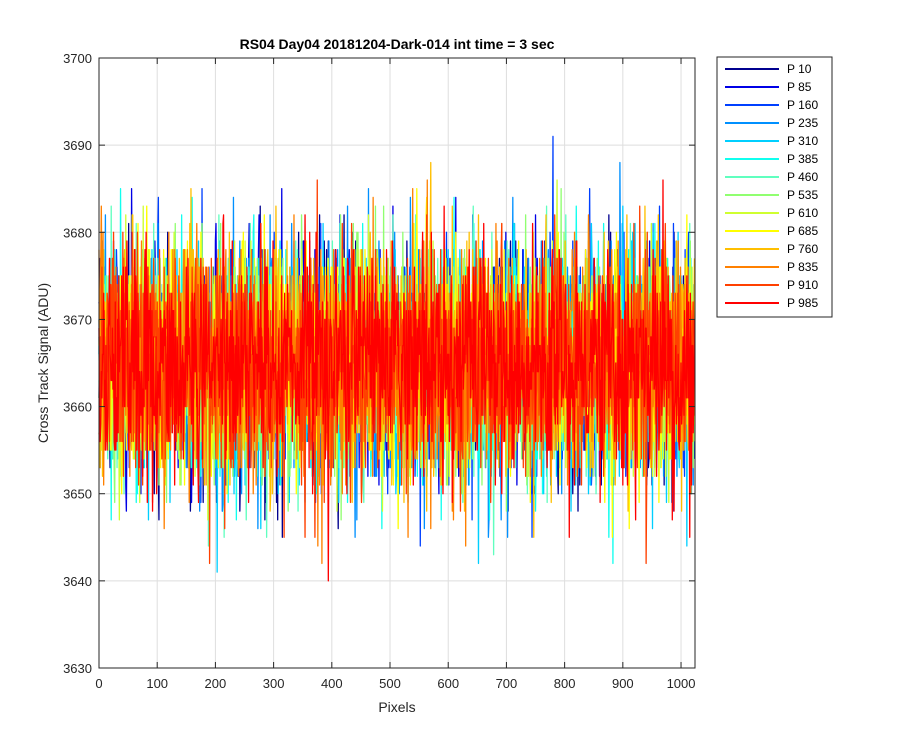 The height and width of the screenshot is (750, 900). Describe the element at coordinates (623, 683) in the screenshot. I see `x-tick-label: 900` at that location.